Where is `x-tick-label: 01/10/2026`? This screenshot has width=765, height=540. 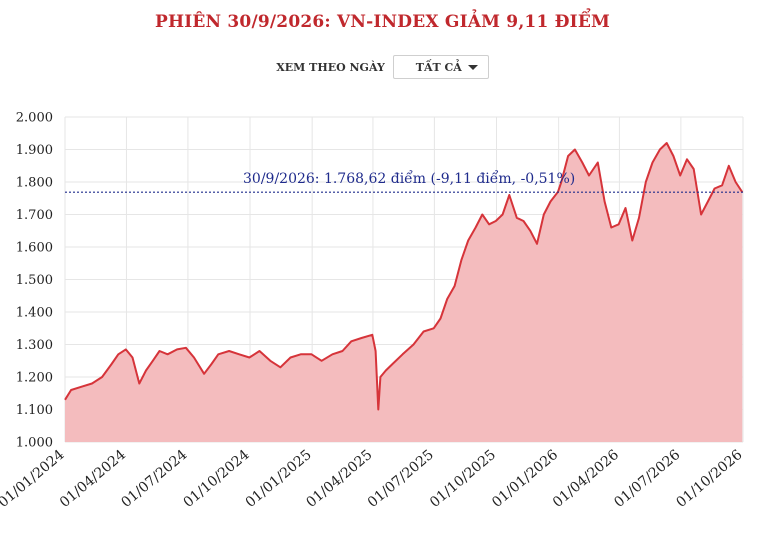
x-tick-label: 01/10/2026 is located at coordinates (709, 479).